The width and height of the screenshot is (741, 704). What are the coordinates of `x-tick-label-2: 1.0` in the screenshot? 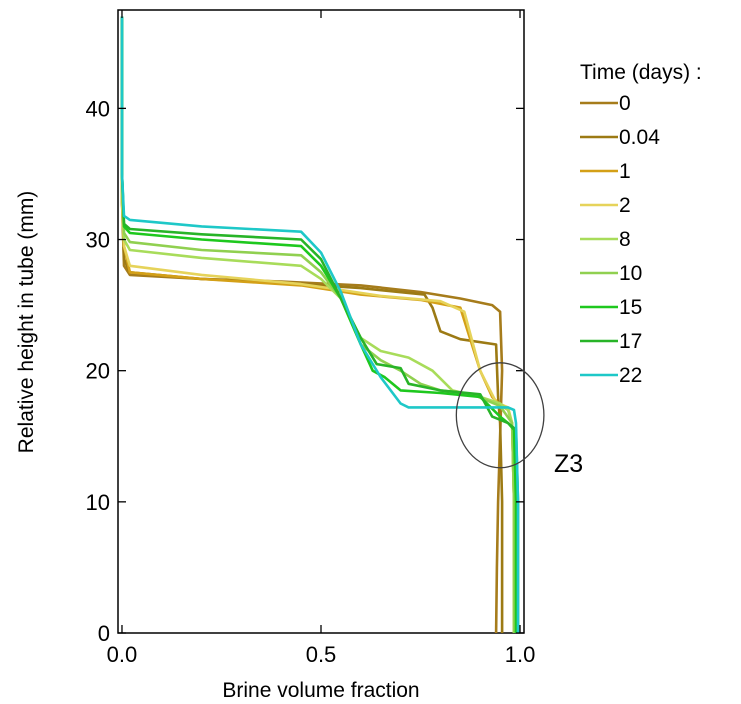 It's located at (520, 654).